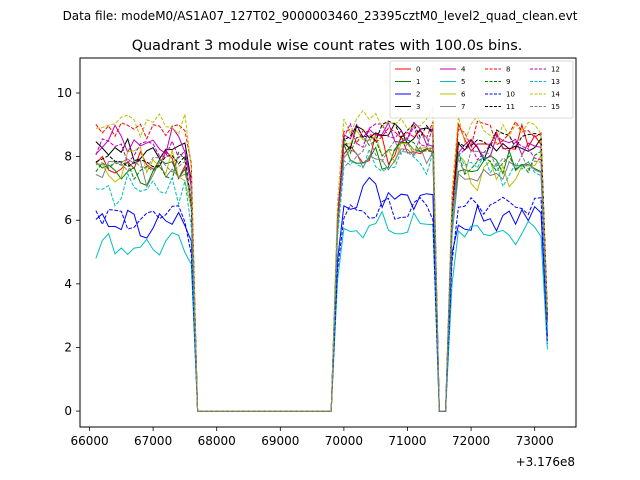 This screenshot has height=480, width=640. What do you see at coordinates (508, 82) in the screenshot?
I see `legend-label-9: 9` at bounding box center [508, 82].